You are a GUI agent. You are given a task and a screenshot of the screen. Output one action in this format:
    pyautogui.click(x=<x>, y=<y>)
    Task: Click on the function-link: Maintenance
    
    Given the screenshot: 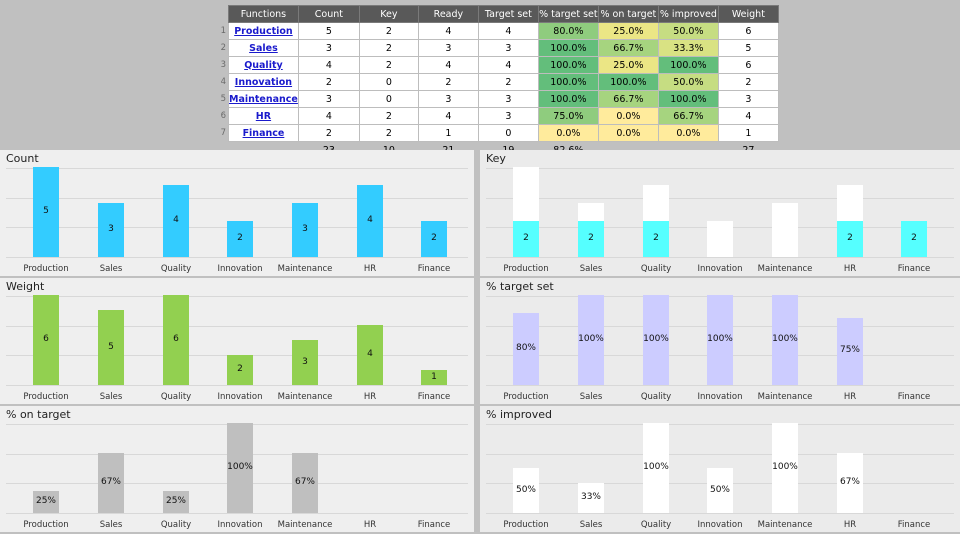 What is the action you would take?
    pyautogui.click(x=263, y=99)
    